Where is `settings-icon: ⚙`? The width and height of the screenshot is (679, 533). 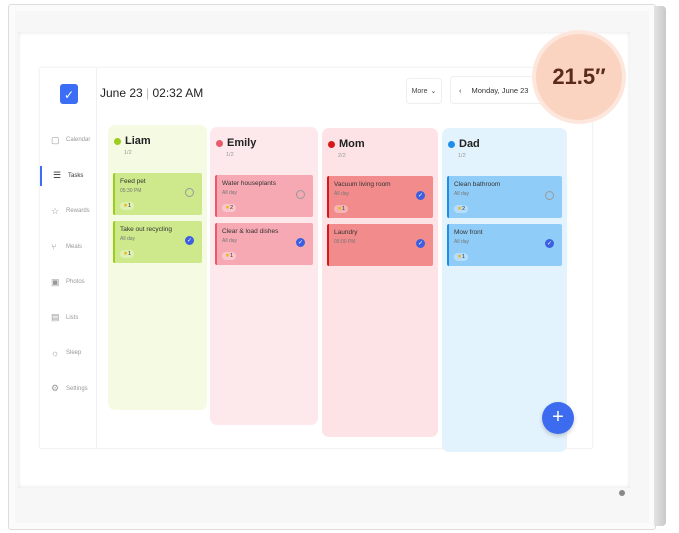
settings-icon: ⚙ is located at coordinates (55, 388).